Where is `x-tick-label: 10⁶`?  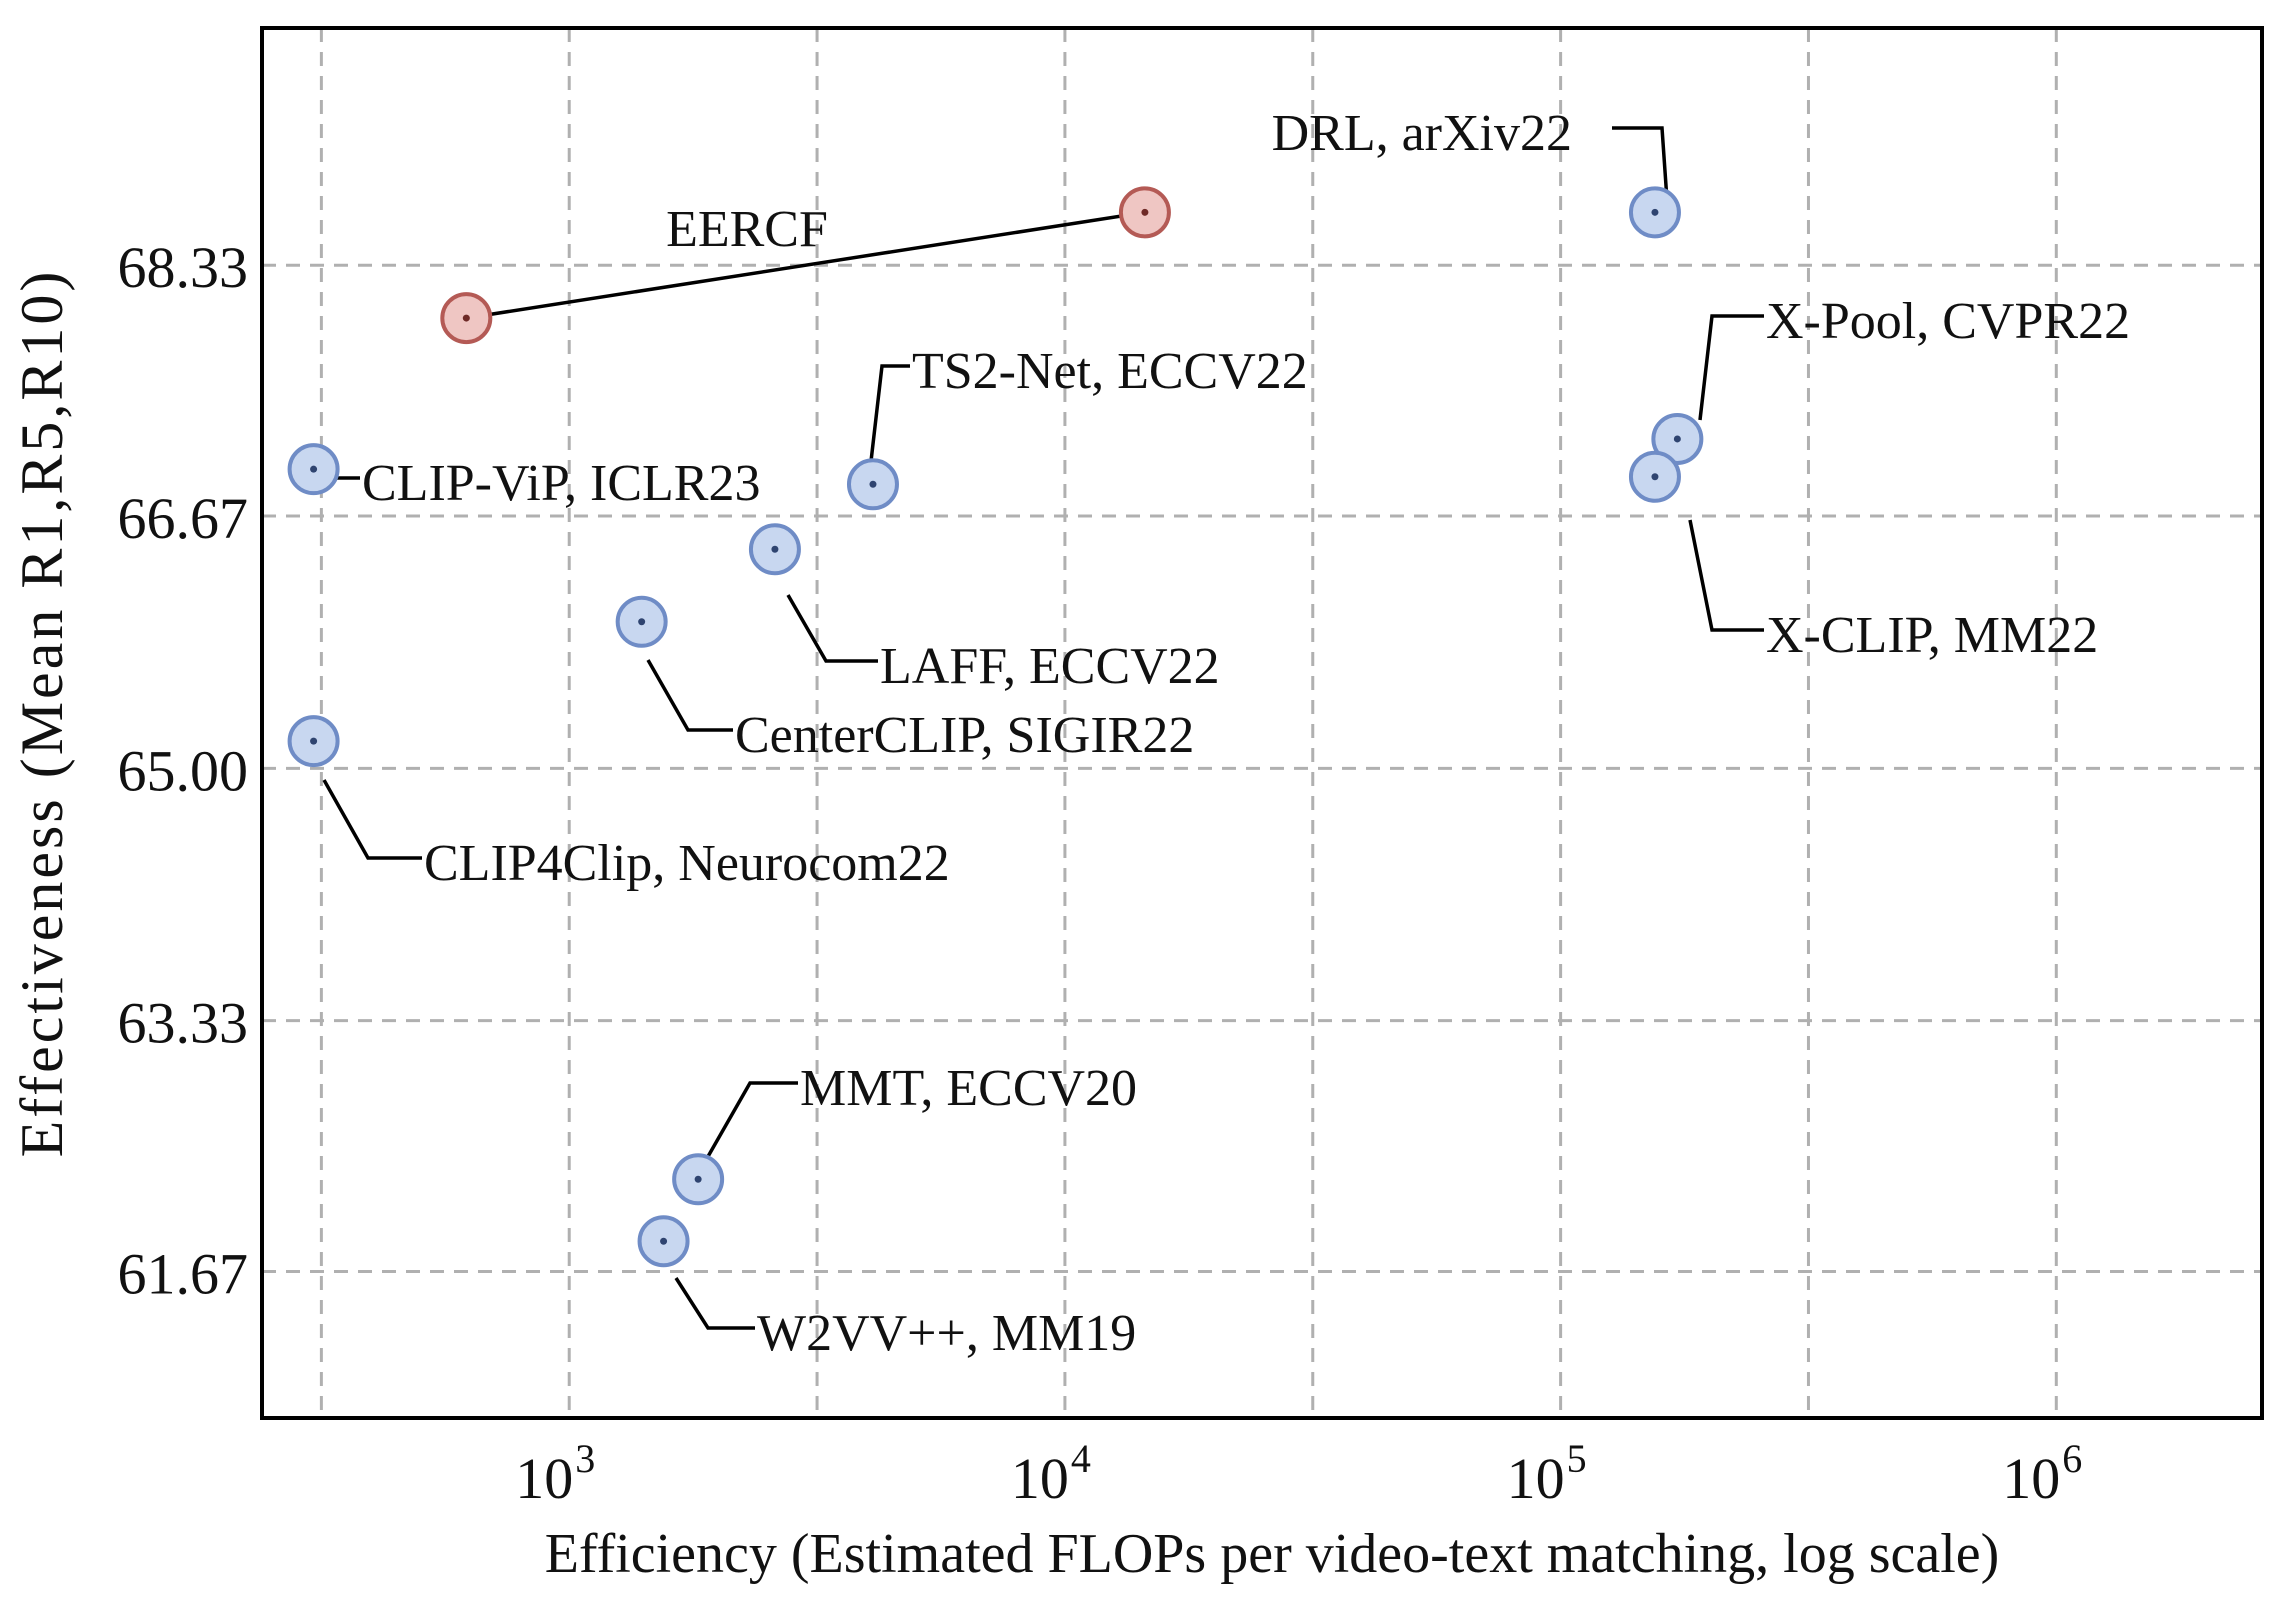
x-tick-label: 10⁶ is located at coordinates (2042, 1473).